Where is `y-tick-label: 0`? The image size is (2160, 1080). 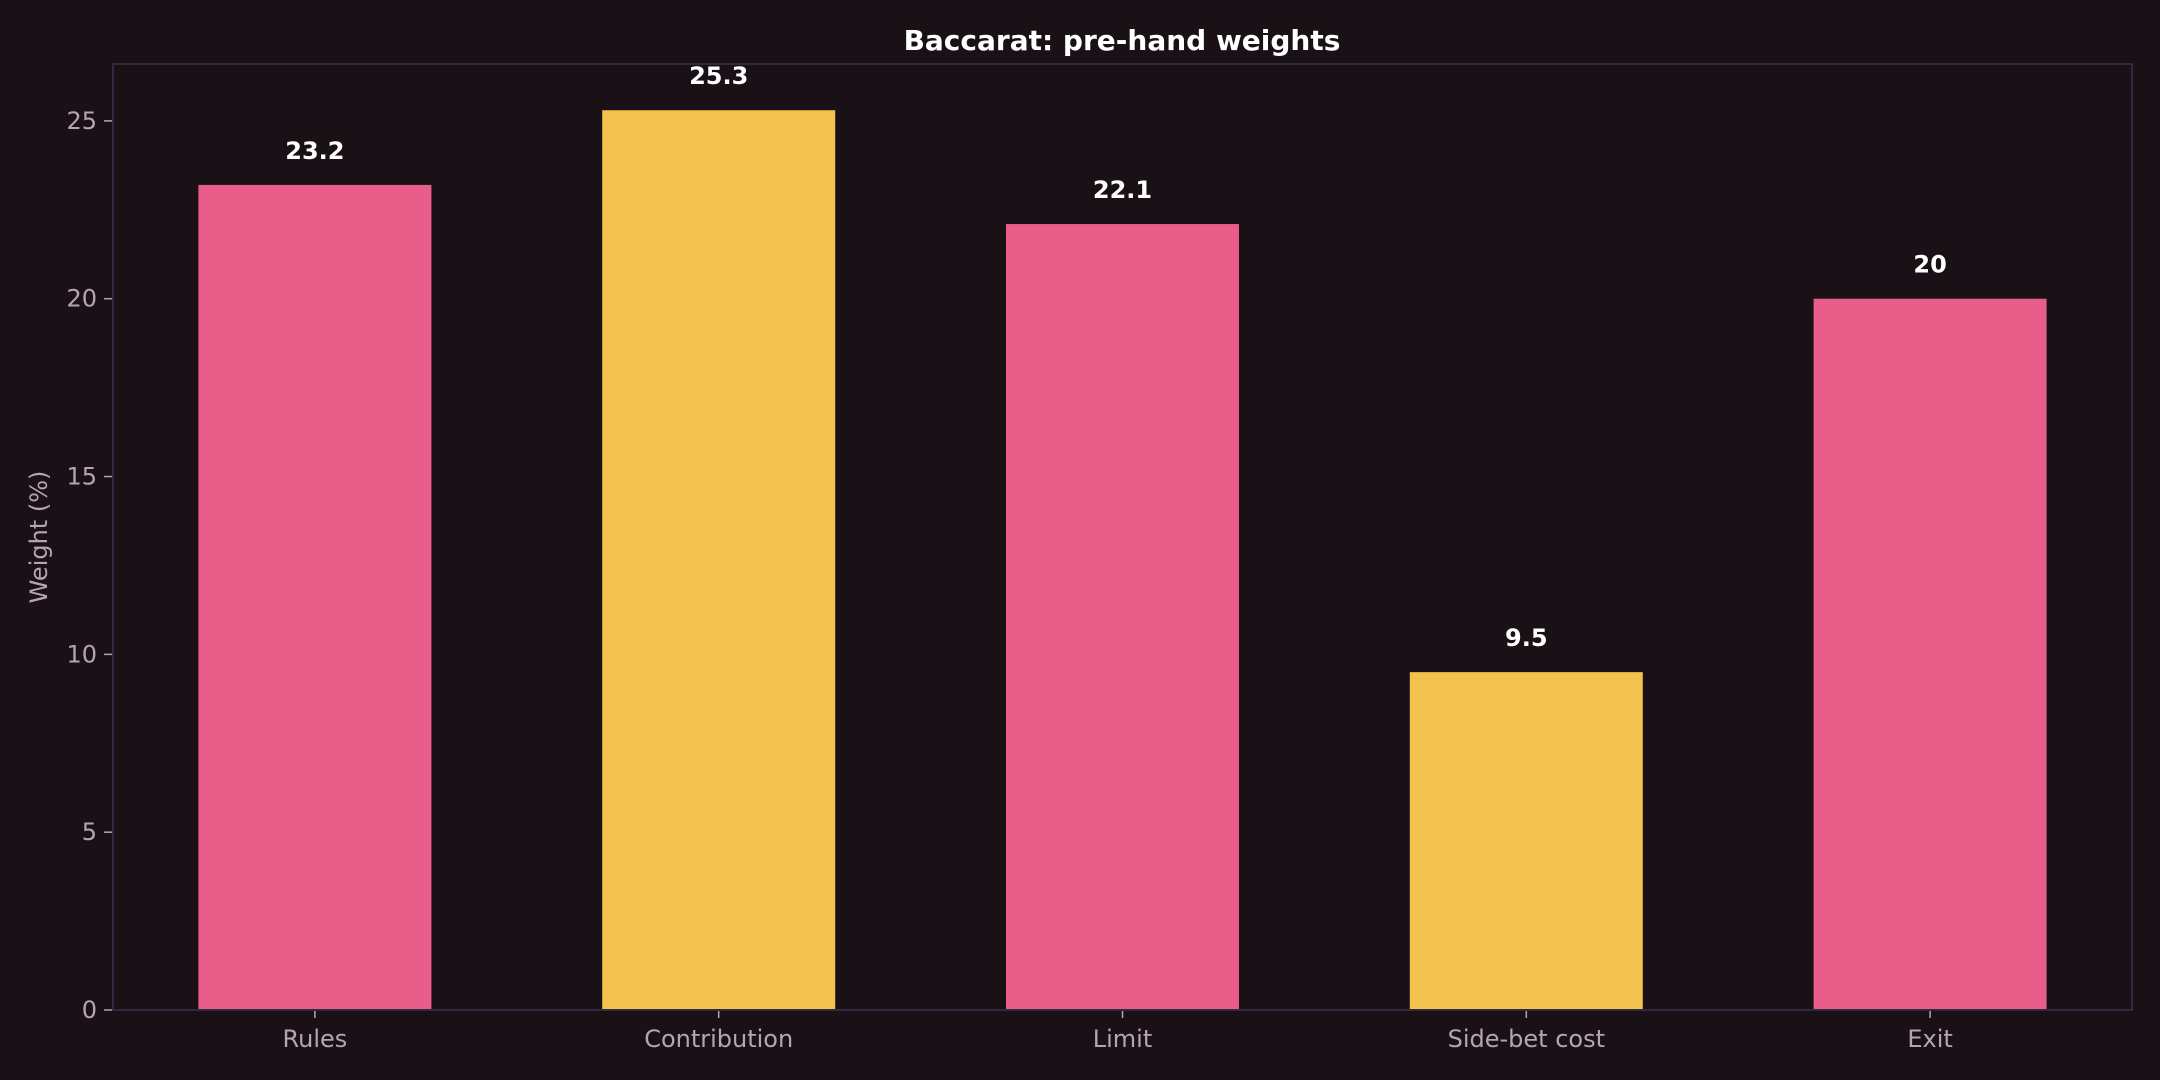
y-tick-label: 0 is located at coordinates (89, 1010).